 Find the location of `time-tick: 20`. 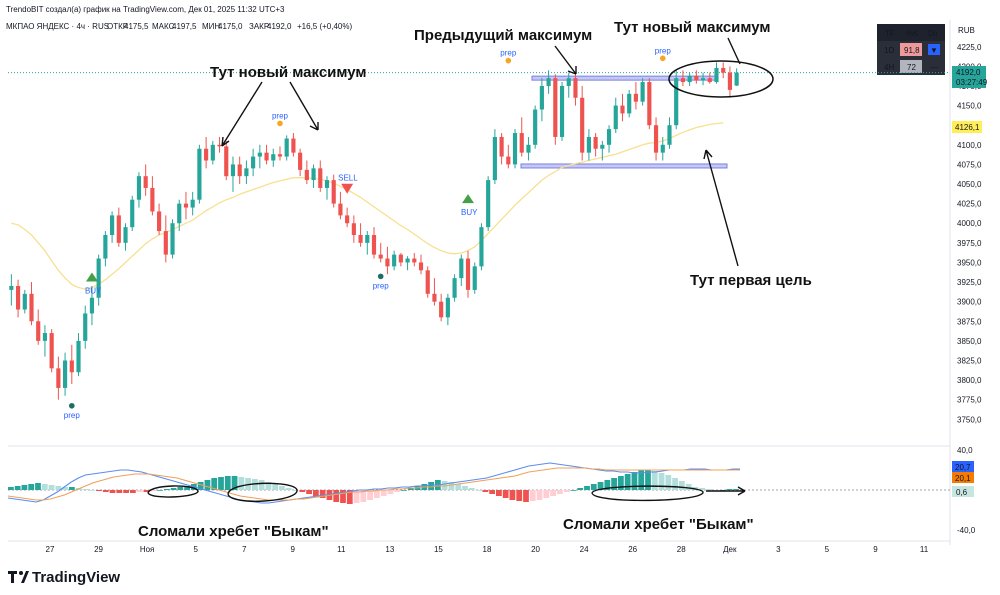

time-tick: 20 is located at coordinates (535, 549).